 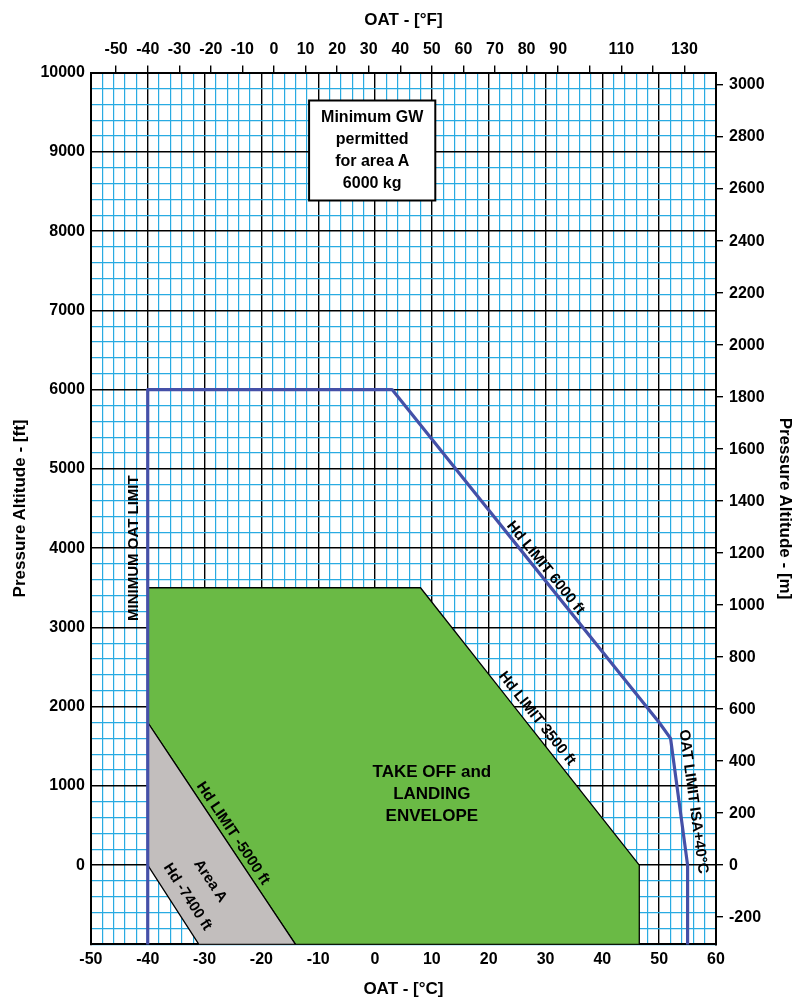 What do you see at coordinates (211, 49) in the screenshot?
I see `x2-tick-label: -20` at bounding box center [211, 49].